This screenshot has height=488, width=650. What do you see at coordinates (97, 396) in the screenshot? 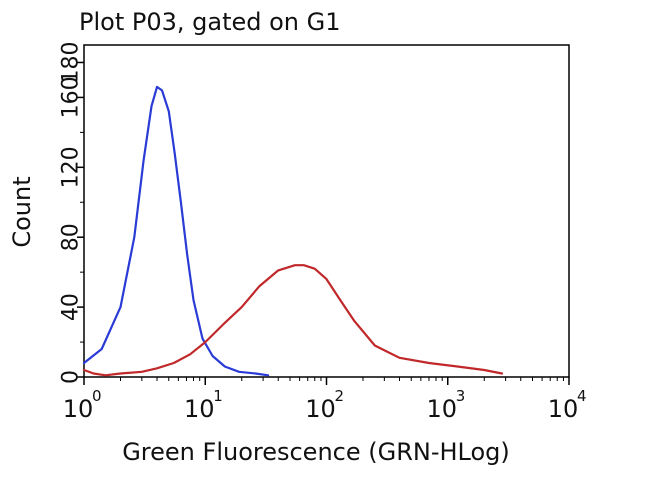
I see `x-tick-exponent: 0` at bounding box center [97, 396].